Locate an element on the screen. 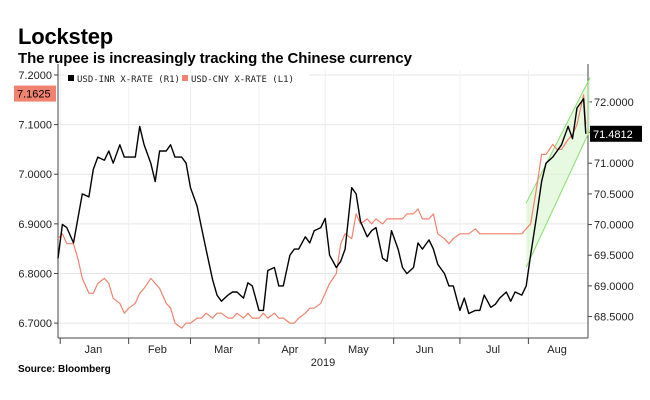  x-tick-label: Jan is located at coordinates (93, 350).